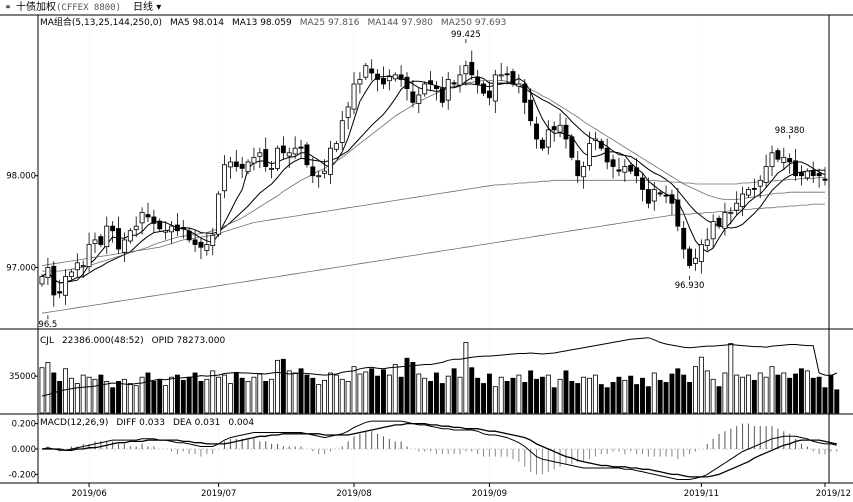  What do you see at coordinates (47, 325) in the screenshot?
I see `annotation-label: 96.5` at bounding box center [47, 325].